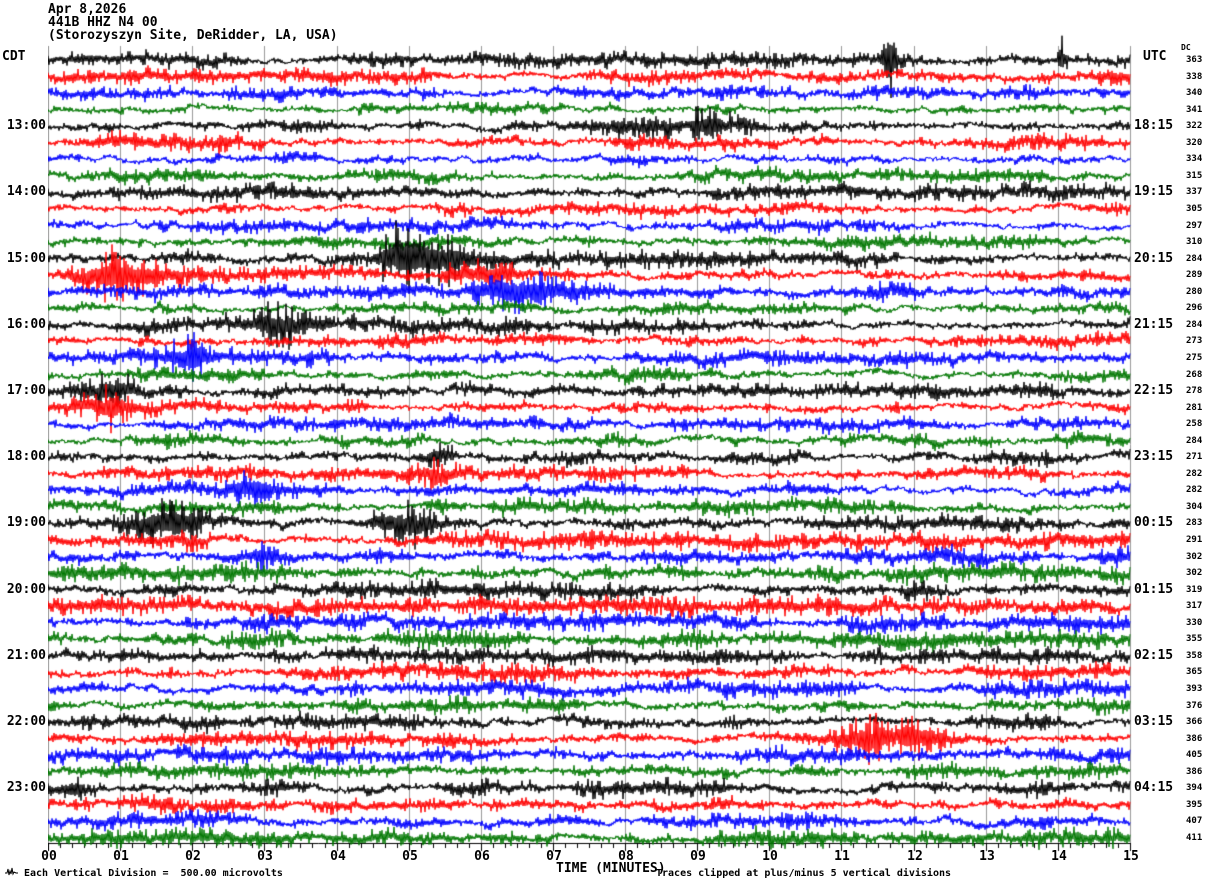 The width and height of the screenshot is (1210, 886). I want to click on cdt-hour-label: 13:00, so click(26, 125).